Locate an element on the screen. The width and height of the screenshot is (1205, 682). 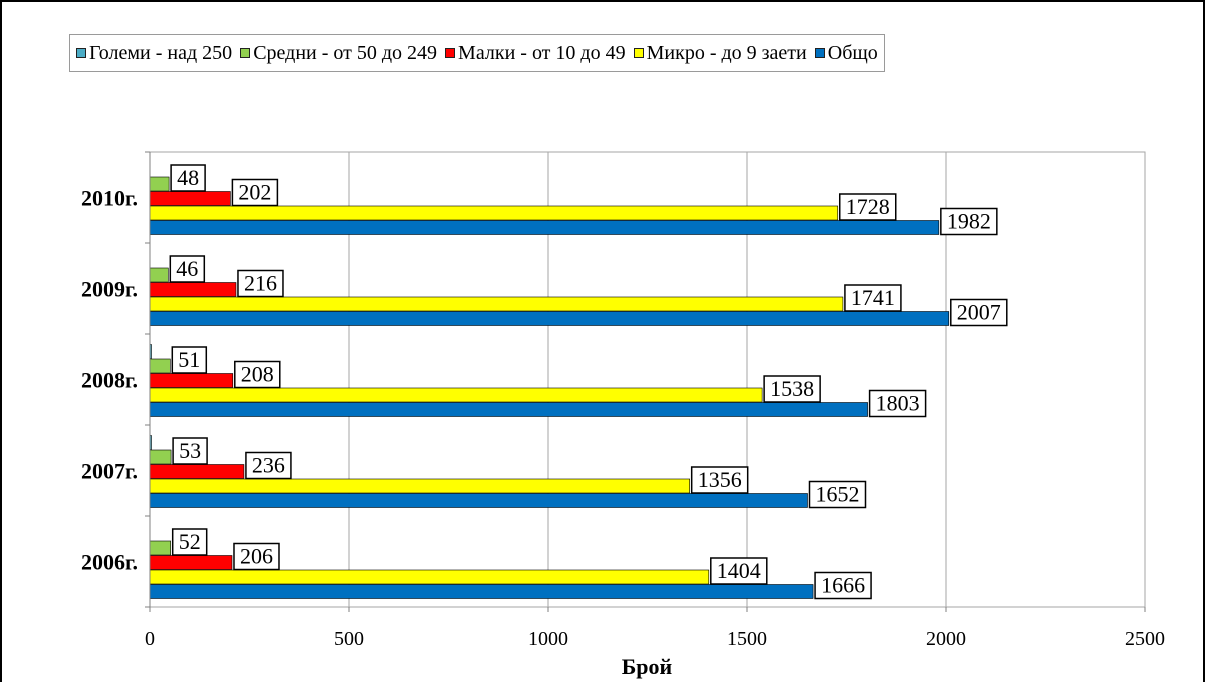
data-label: 1741 is located at coordinates (873, 297).